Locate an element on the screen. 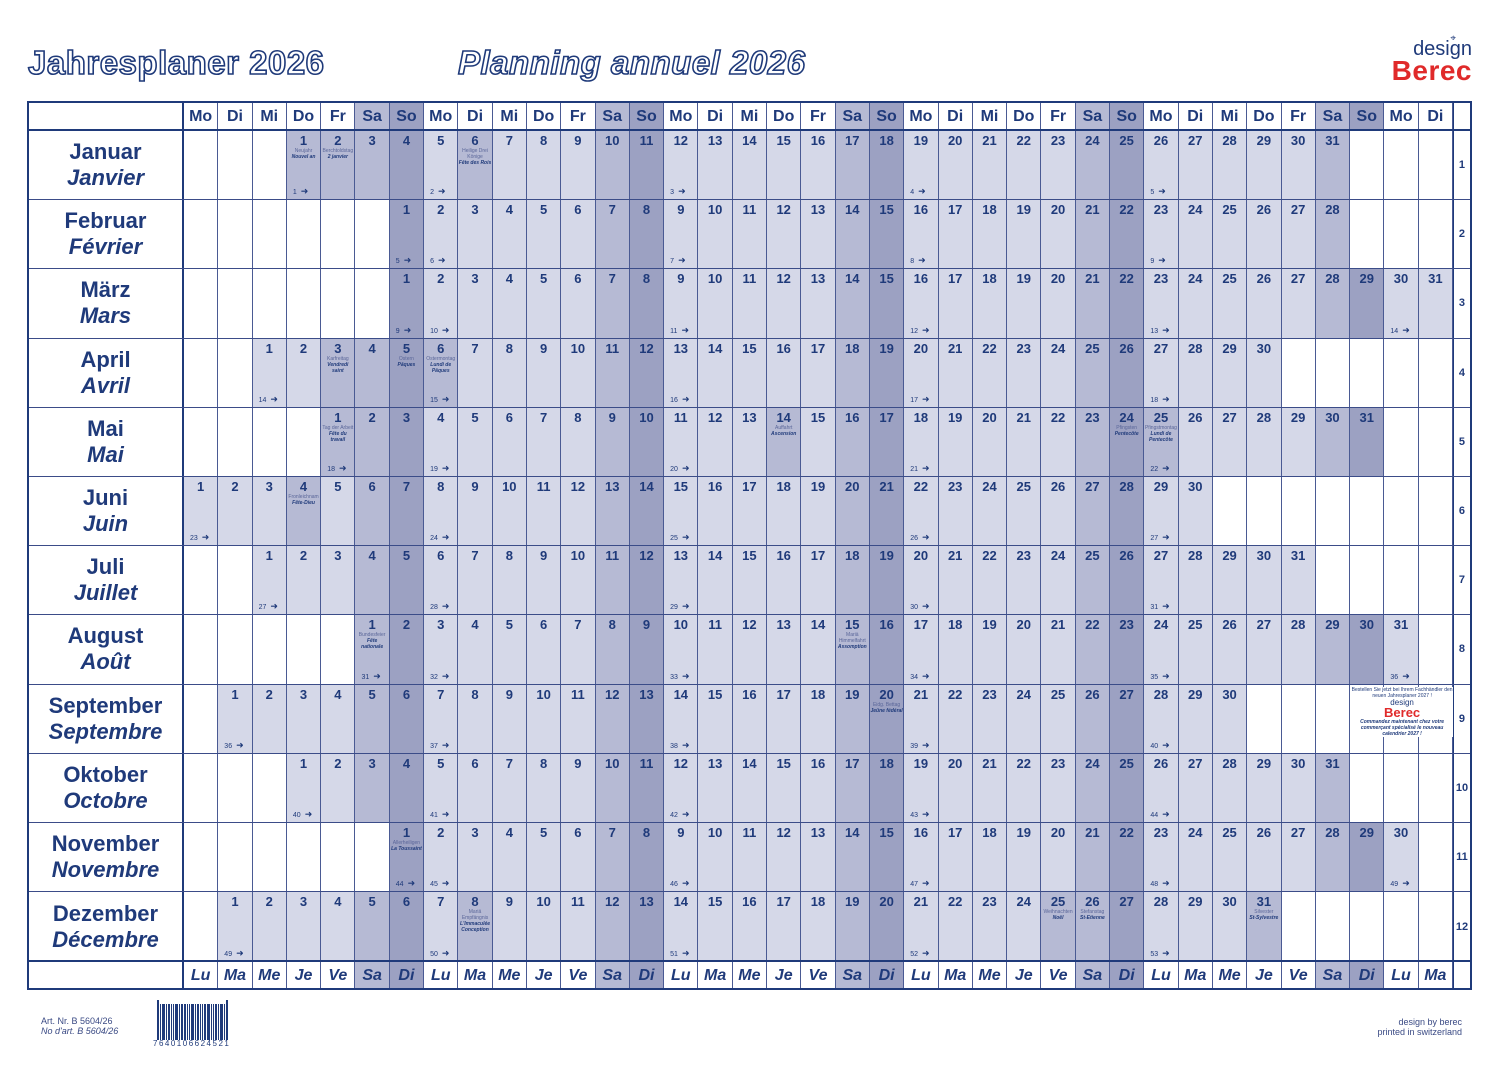  day-cell: 20 17 ➜ is located at coordinates (921, 372).